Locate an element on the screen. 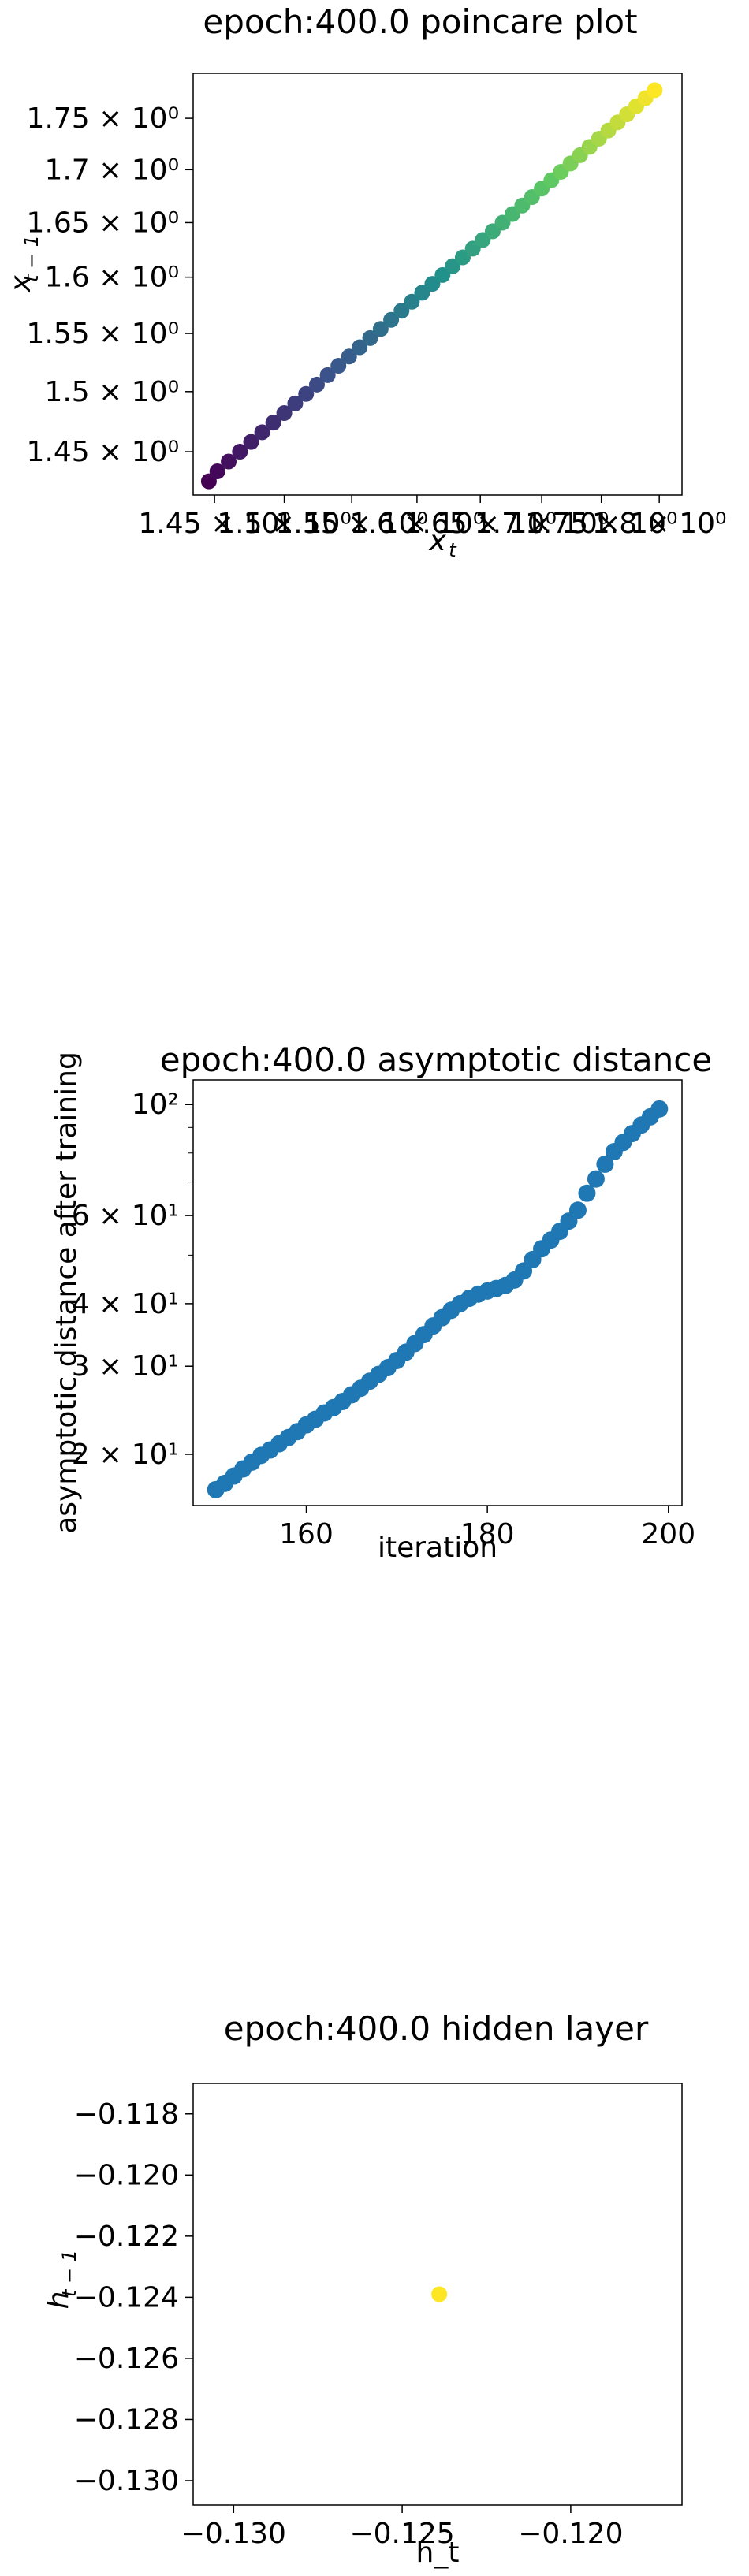 This screenshot has height=2576, width=749. poincare-plot-y-tick-label: 1.6 × 10⁰ is located at coordinates (112, 278).